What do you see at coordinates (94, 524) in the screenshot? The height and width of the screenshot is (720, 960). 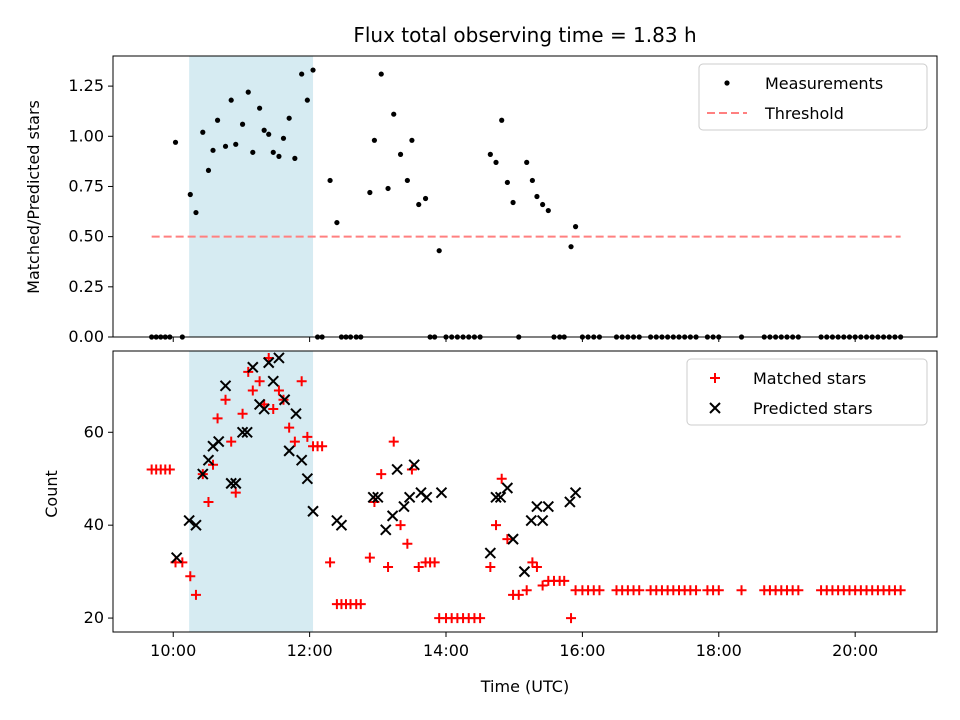 I see `y-tick-label: 40` at bounding box center [94, 524].